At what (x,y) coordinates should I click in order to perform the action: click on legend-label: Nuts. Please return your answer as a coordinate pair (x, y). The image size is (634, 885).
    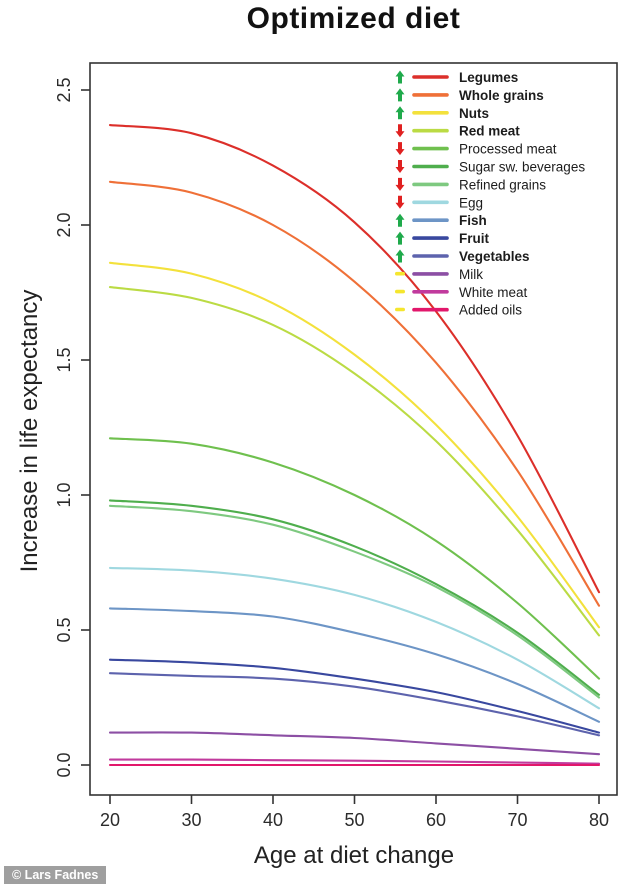
    Looking at the image, I should click on (474, 113).